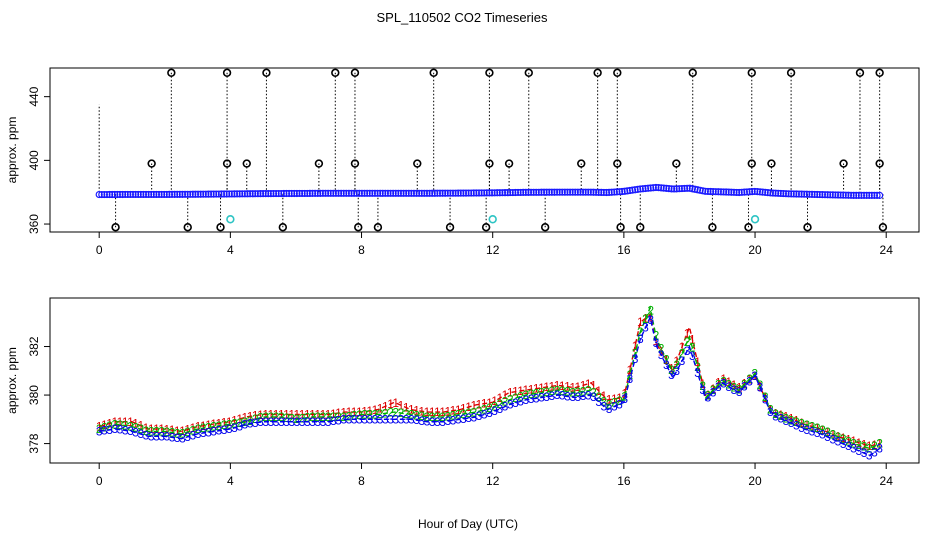 This screenshot has width=936, height=540. I want to click on series-2-marker-118: 2, so click(713, 390).